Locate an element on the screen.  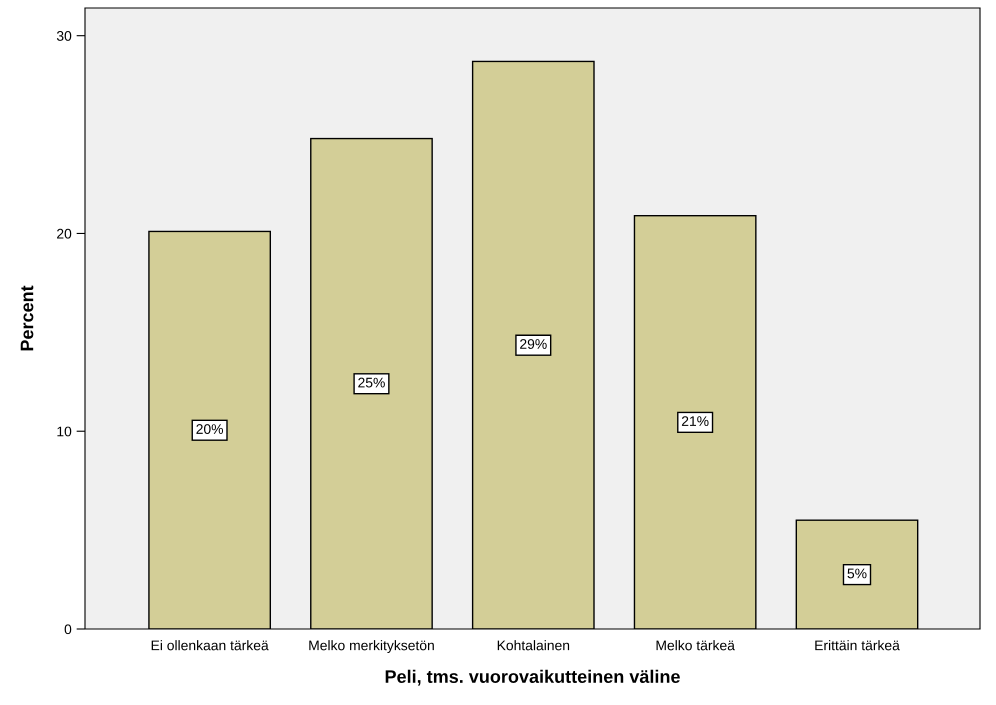
y-tick-label: 0 is located at coordinates (68, 629).